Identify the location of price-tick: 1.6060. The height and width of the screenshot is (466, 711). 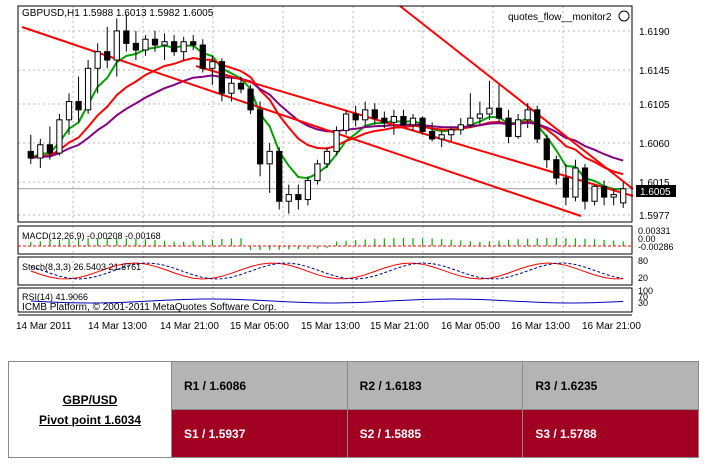
(654, 144).